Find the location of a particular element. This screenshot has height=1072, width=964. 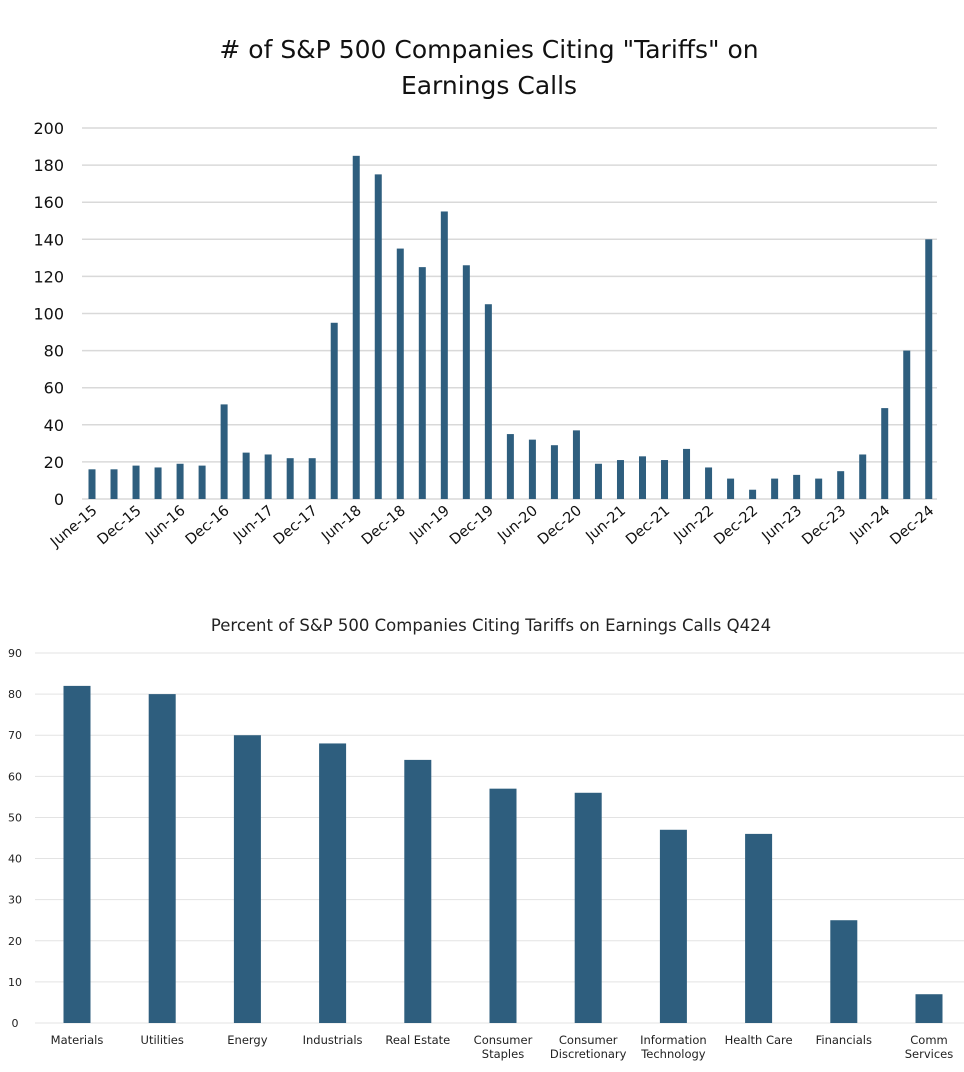

x-tick-label-line: Staples is located at coordinates (503, 1054).